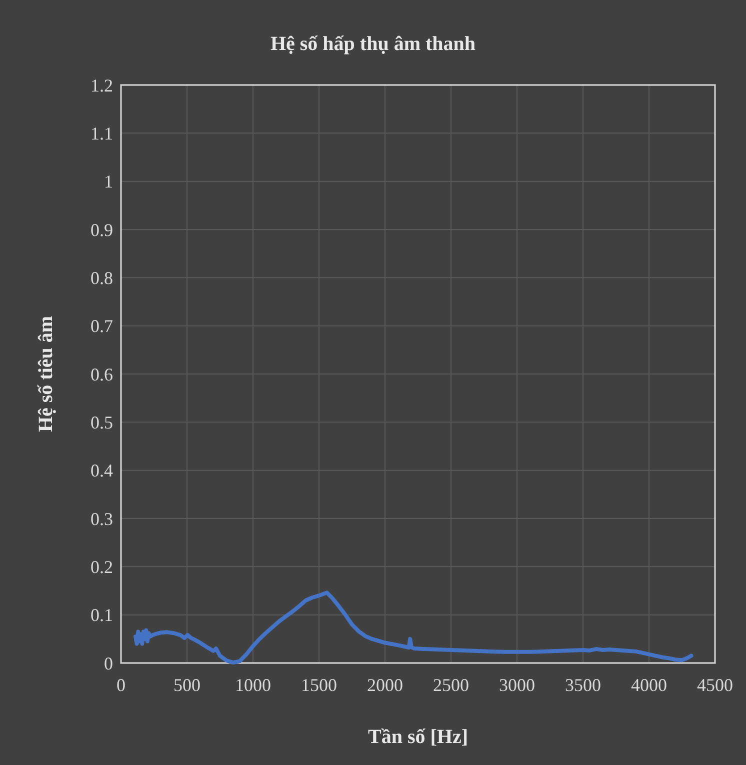 The height and width of the screenshot is (765, 746). What do you see at coordinates (101, 470) in the screenshot?
I see `y-tick-label: 0.4` at bounding box center [101, 470].